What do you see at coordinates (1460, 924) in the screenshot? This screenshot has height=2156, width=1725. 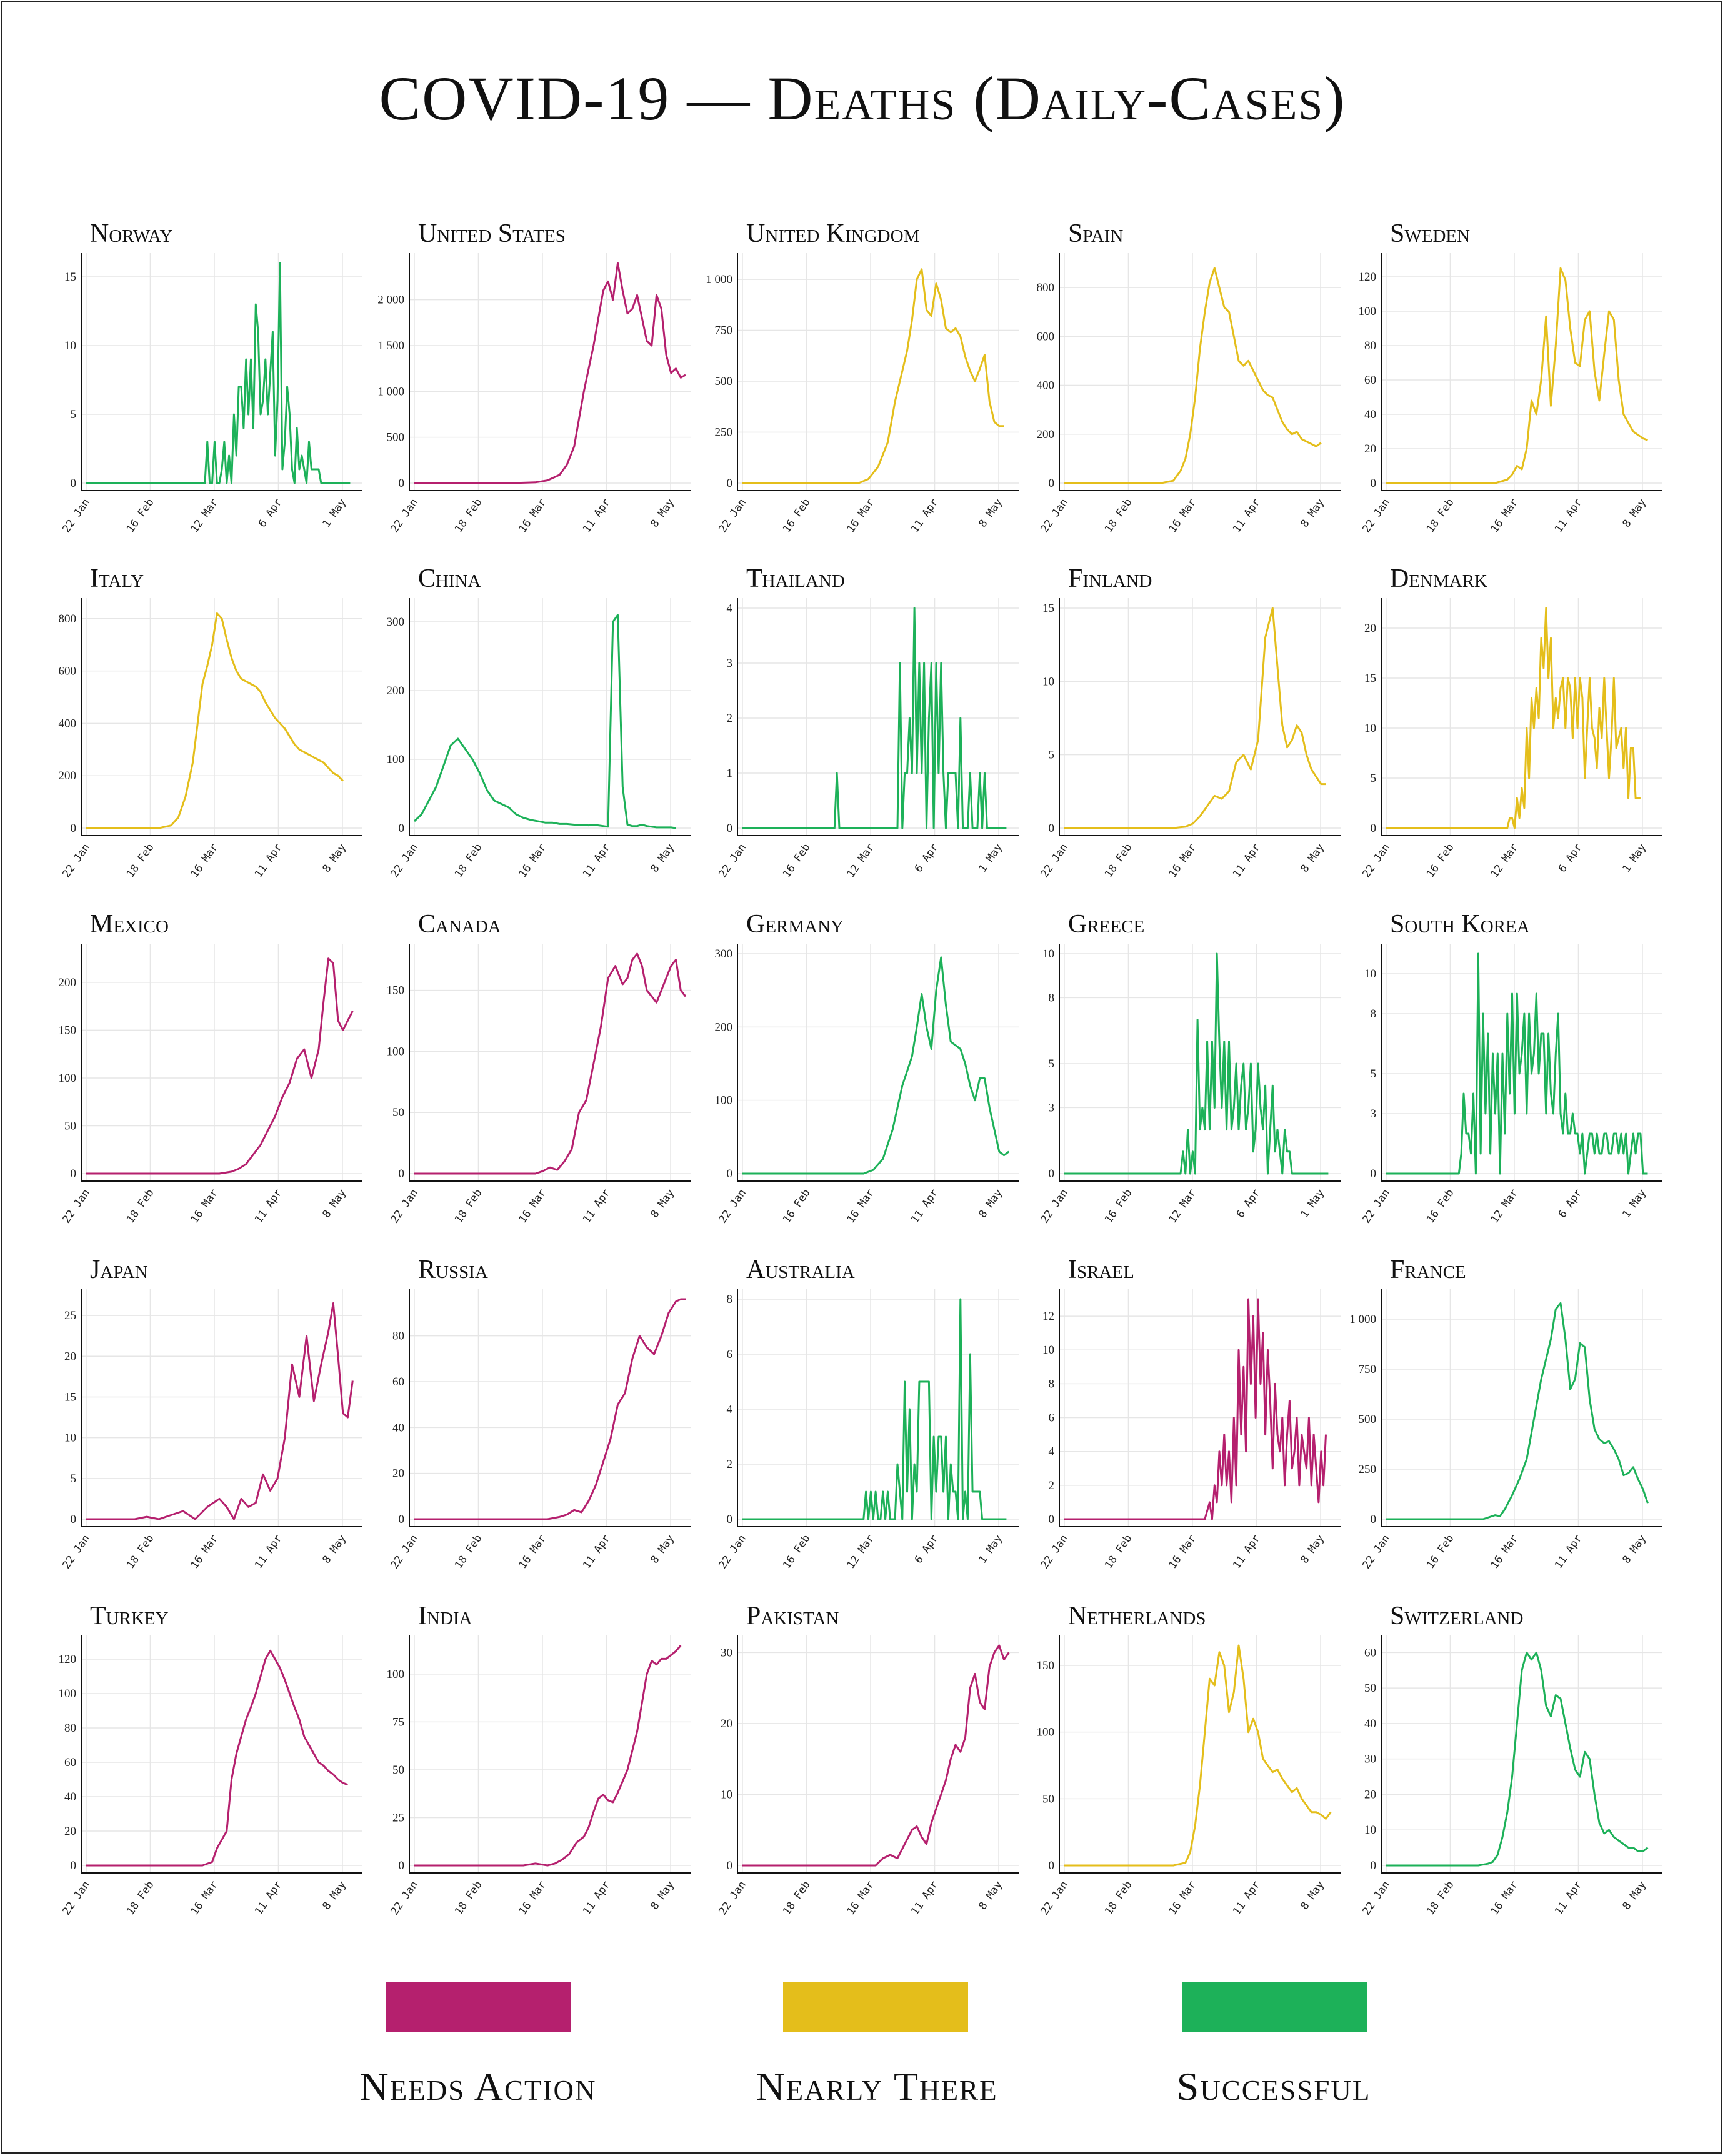 I see `panel-title-south-korea: South Korea` at bounding box center [1460, 924].